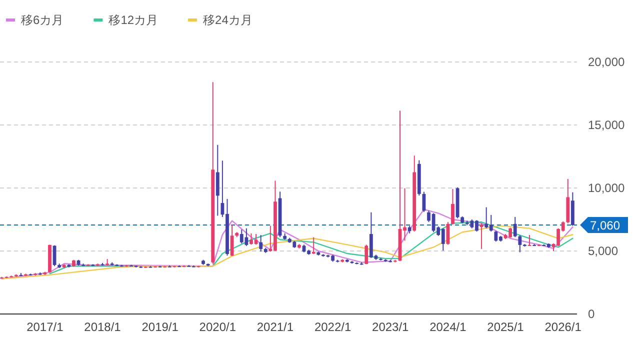 This screenshot has height=347, width=636. Describe the element at coordinates (275, 327) in the screenshot. I see `x-tick-label: 2021/1` at that location.